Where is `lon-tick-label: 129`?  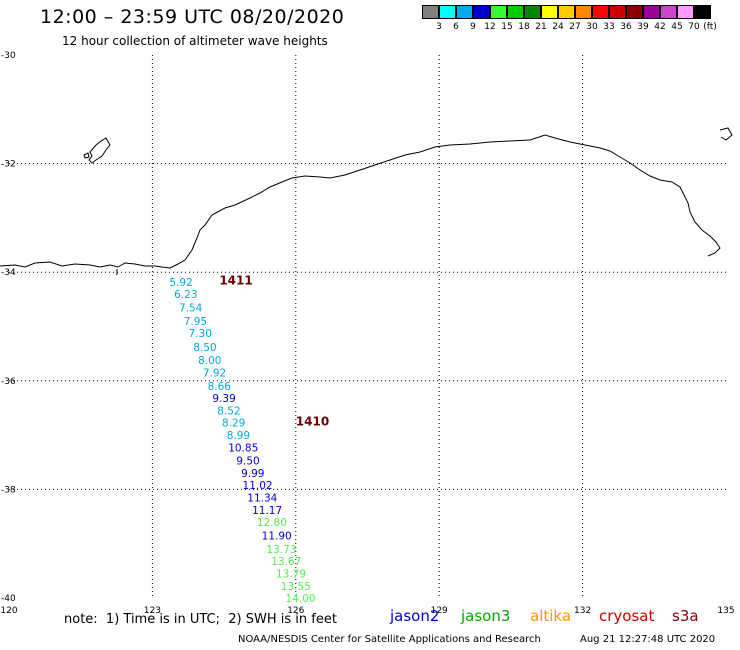
lon-tick-label: 129 is located at coordinates (439, 611).